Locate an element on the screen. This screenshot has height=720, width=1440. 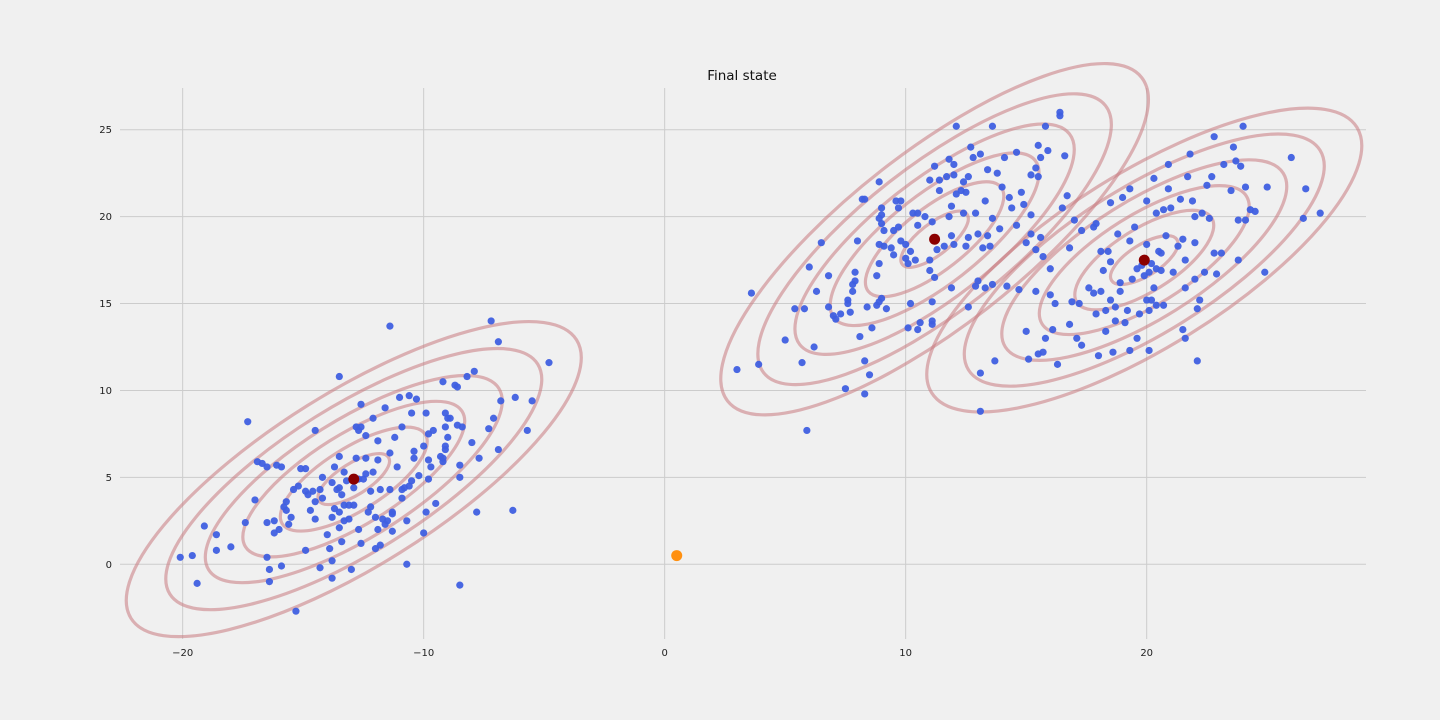
x-tick-label: 20 is located at coordinates (1146, 653).